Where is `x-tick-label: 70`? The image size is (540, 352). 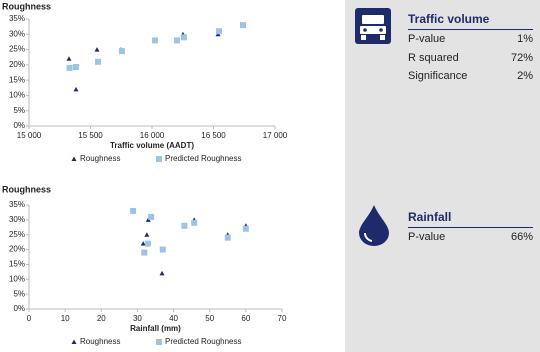
x-tick-label: 70 is located at coordinates (282, 318).